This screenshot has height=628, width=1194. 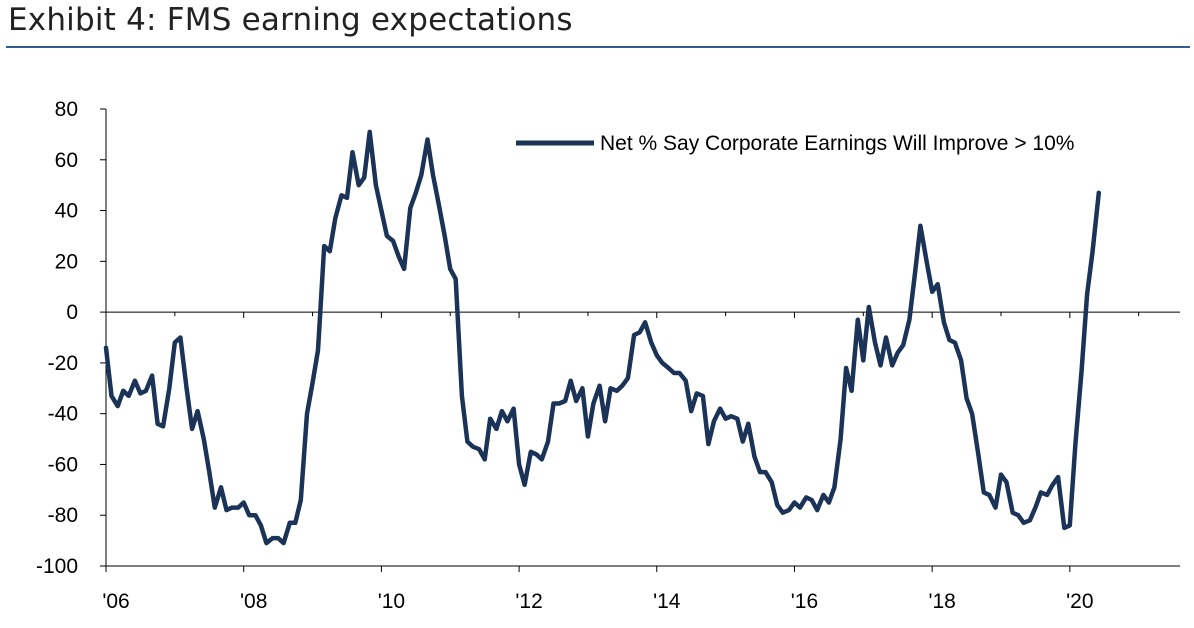 What do you see at coordinates (63, 515) in the screenshot?
I see `y-tick-label: -80` at bounding box center [63, 515].